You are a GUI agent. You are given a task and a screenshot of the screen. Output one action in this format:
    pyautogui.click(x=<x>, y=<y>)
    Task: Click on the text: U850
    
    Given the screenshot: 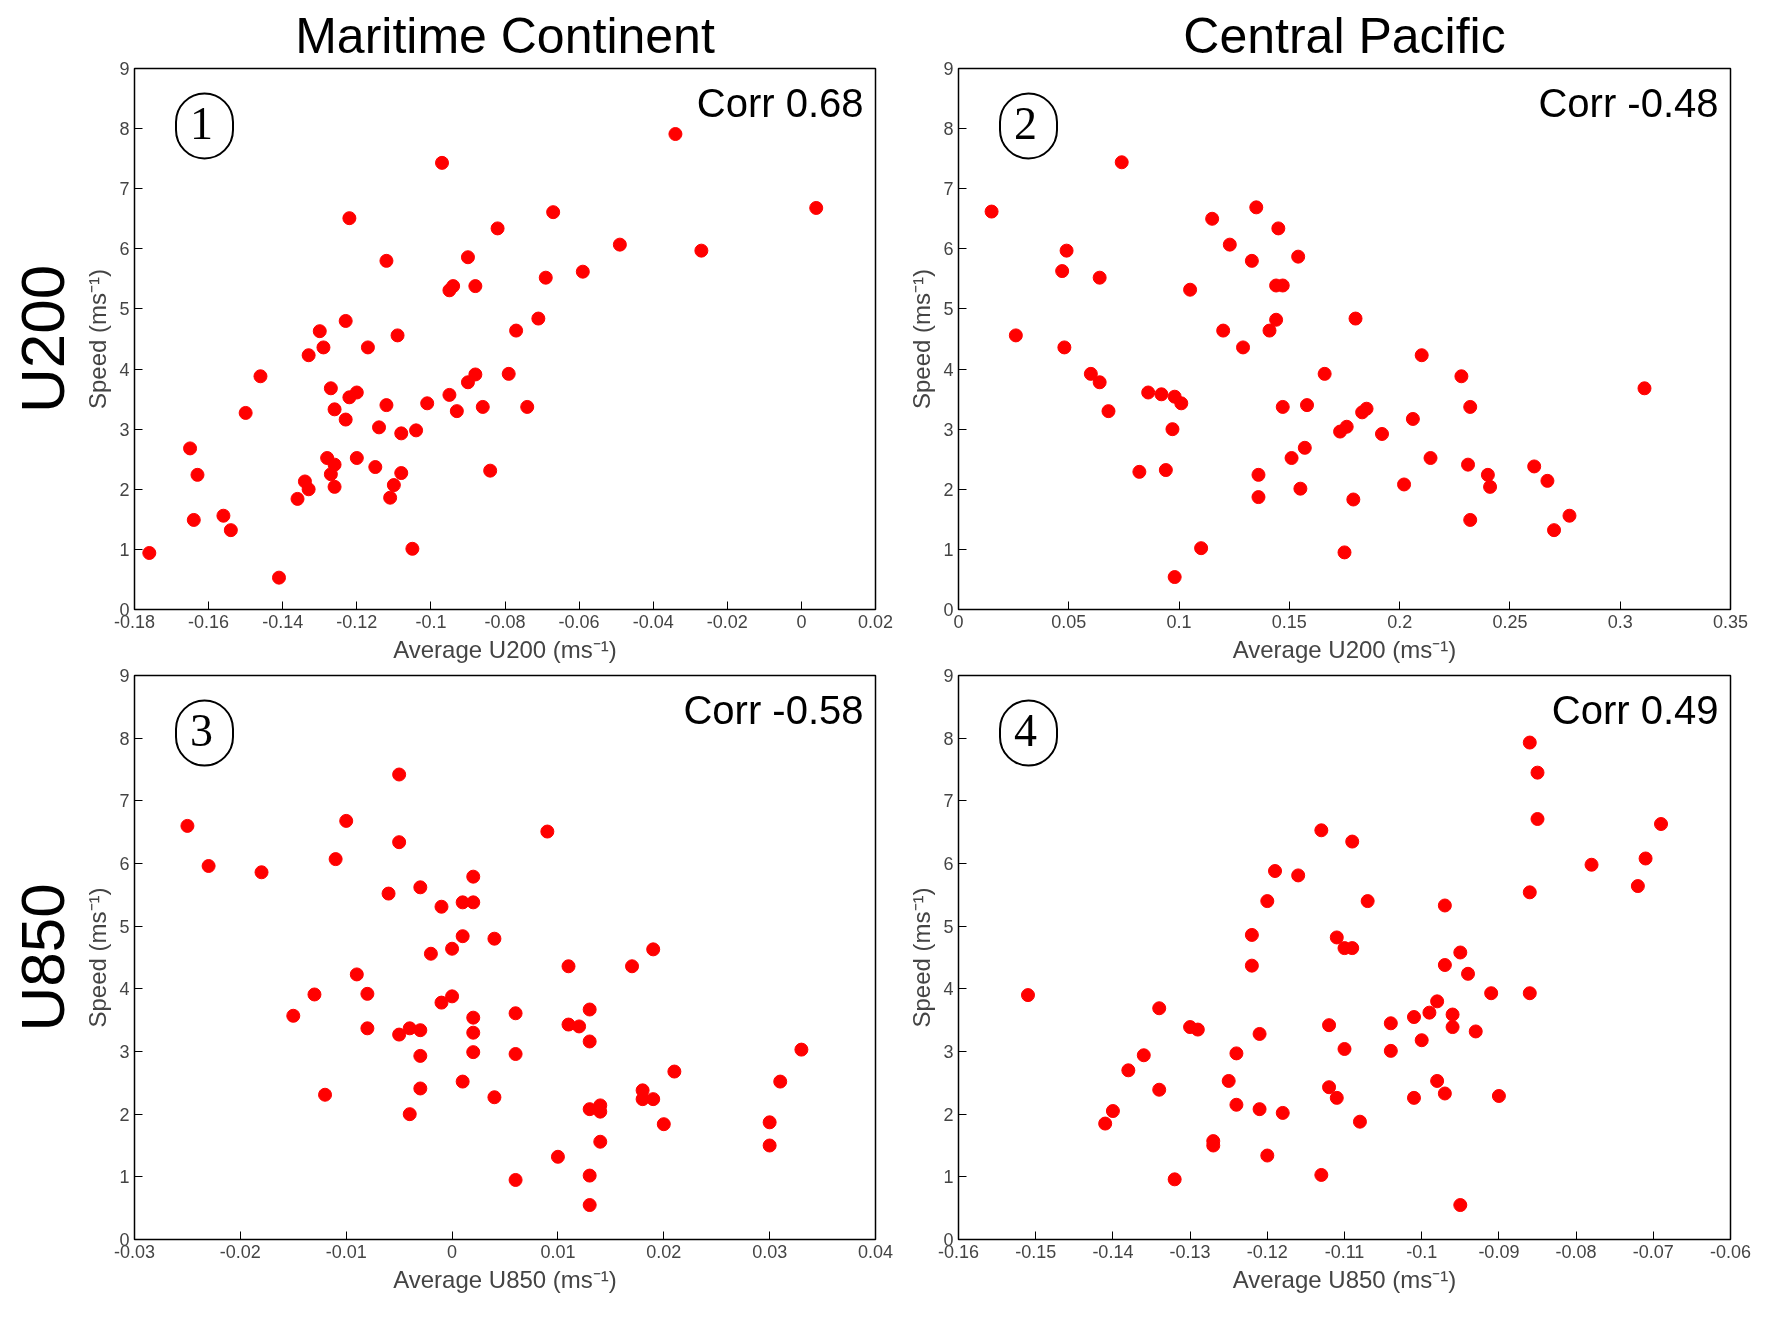 What is the action you would take?
    pyautogui.click(x=42, y=957)
    